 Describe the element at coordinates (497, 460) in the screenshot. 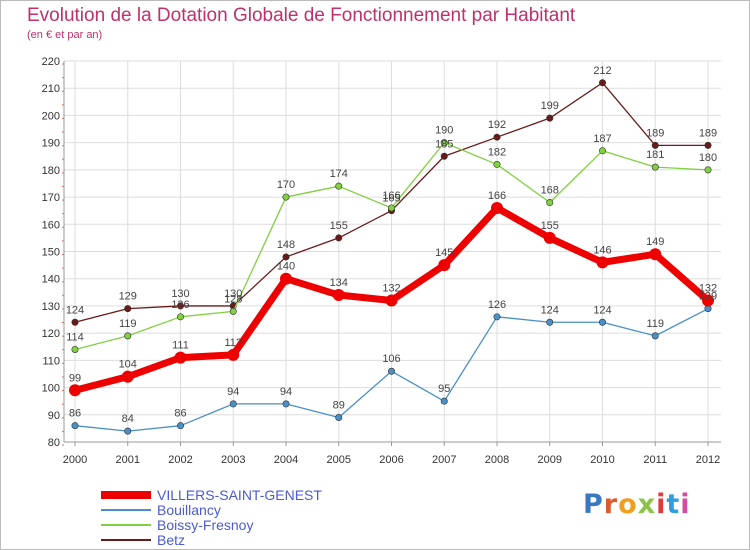

I see `x-tick-label: 2008` at that location.